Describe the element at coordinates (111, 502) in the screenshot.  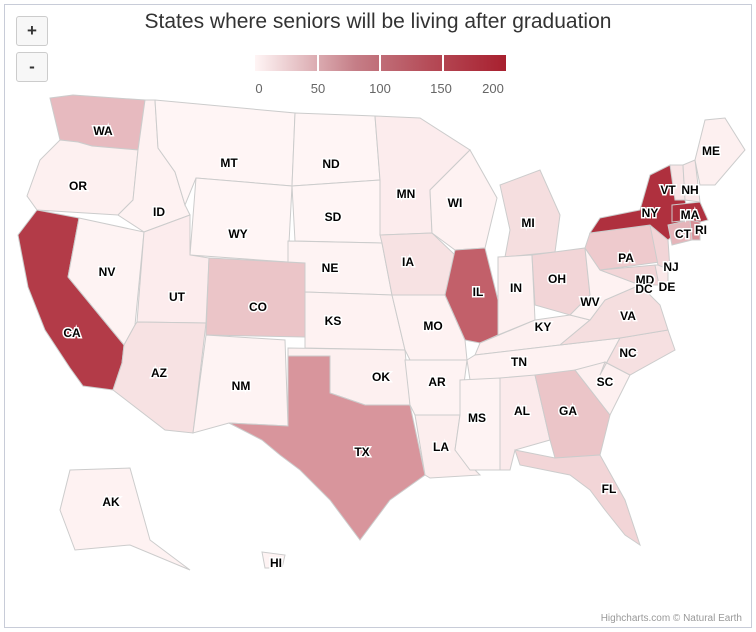
I see `state-label-ak: AK` at that location.